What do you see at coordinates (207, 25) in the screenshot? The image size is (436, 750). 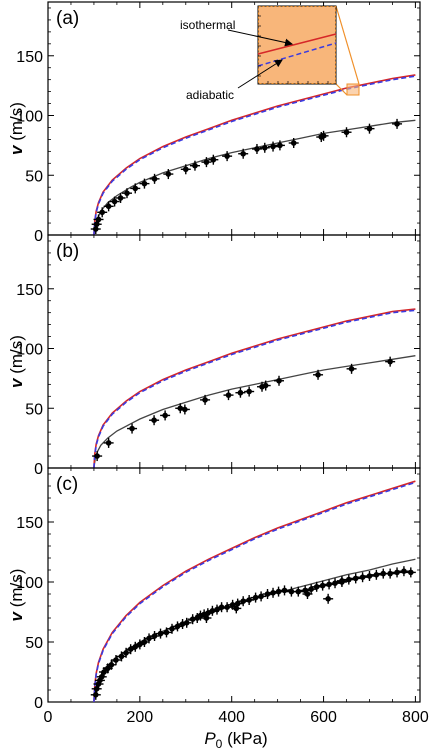 I see `inset-label-isothermal: isothermal` at bounding box center [207, 25].